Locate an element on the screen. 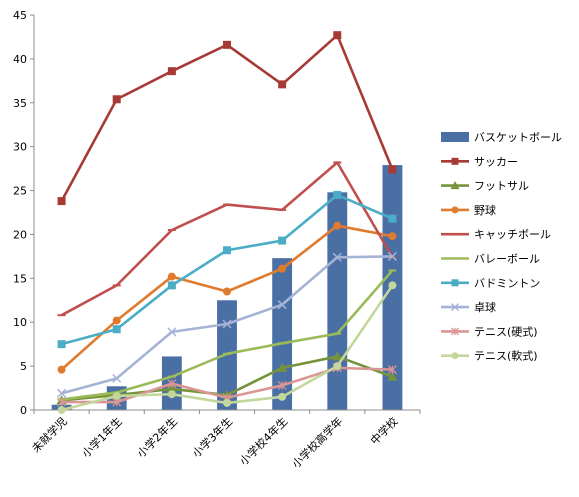 The width and height of the screenshot is (579, 497). bar-小学校高学年 is located at coordinates (337, 301).